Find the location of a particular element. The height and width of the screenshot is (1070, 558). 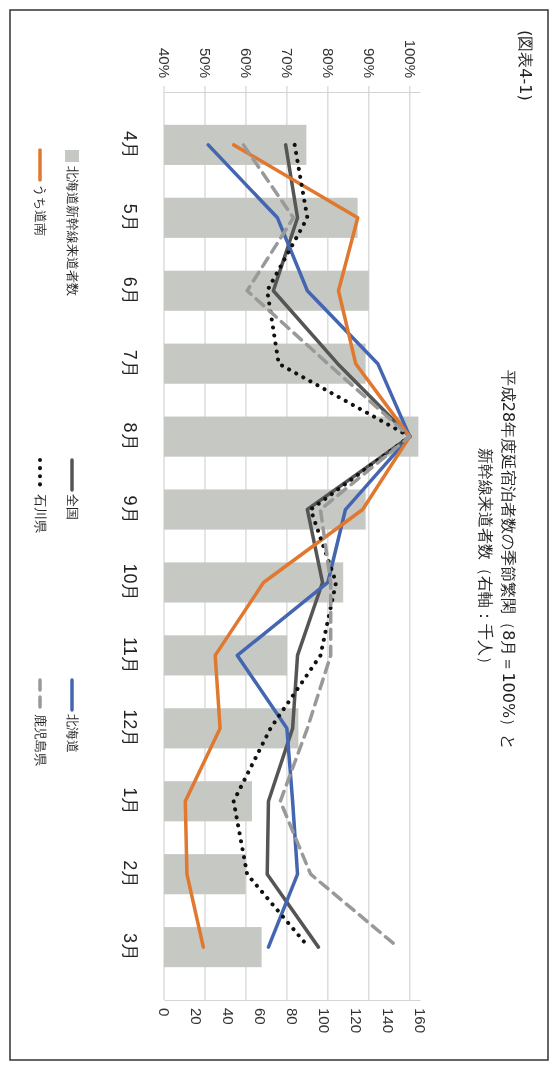

y-tick-label: 10月 is located at coordinates (130, 582).